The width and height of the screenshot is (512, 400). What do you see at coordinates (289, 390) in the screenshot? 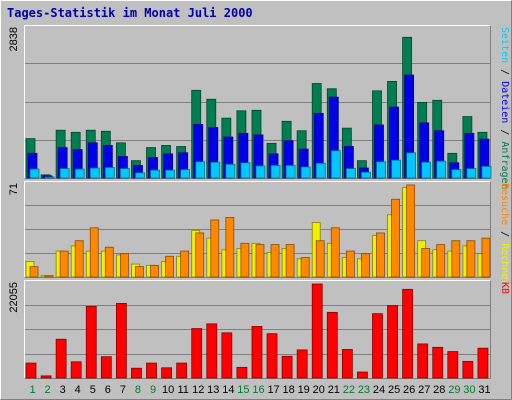
I see `x-tick-day-18: 18` at bounding box center [289, 390].